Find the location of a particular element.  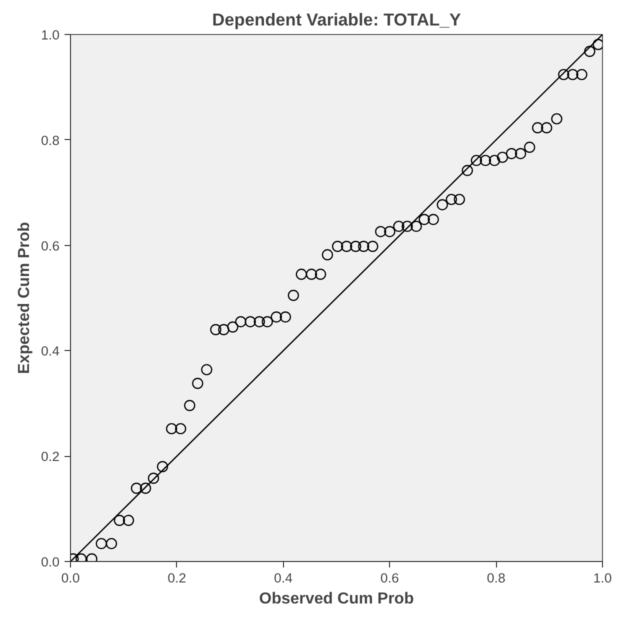

y-axis-title: Expected Cum Prob is located at coordinates (24, 298).